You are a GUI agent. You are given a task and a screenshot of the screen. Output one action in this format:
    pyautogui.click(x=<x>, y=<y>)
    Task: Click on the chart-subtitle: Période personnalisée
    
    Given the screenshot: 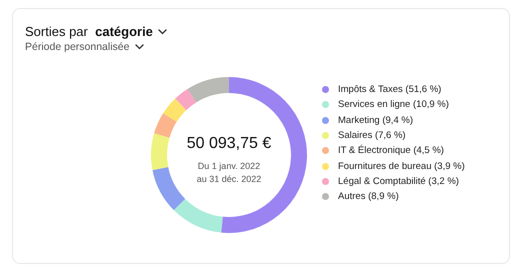 What is the action you would take?
    pyautogui.click(x=77, y=47)
    